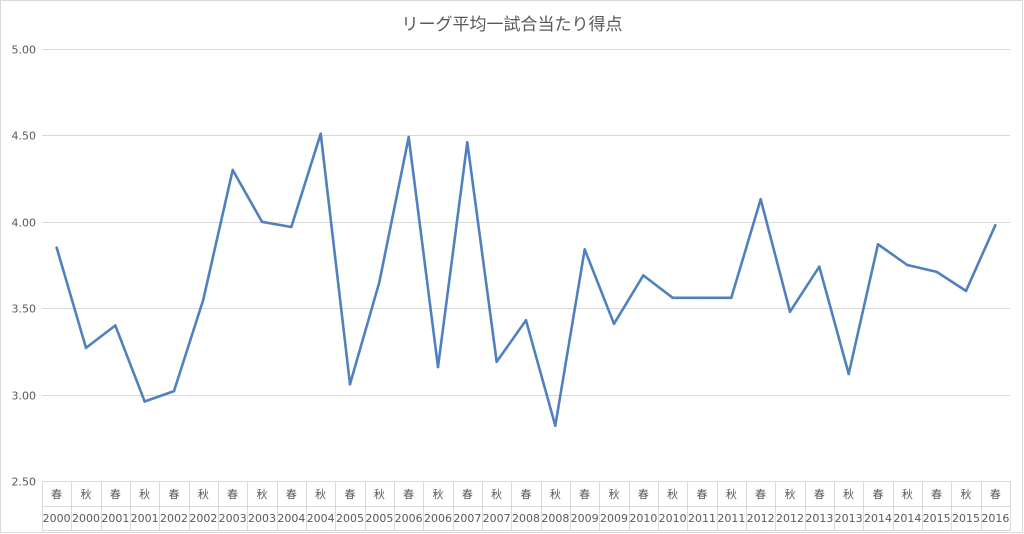 Image resolution: width=1024 pixels, height=534 pixels. What do you see at coordinates (731, 518) in the screenshot?
I see `x-category-year-label: 2011` at bounding box center [731, 518].